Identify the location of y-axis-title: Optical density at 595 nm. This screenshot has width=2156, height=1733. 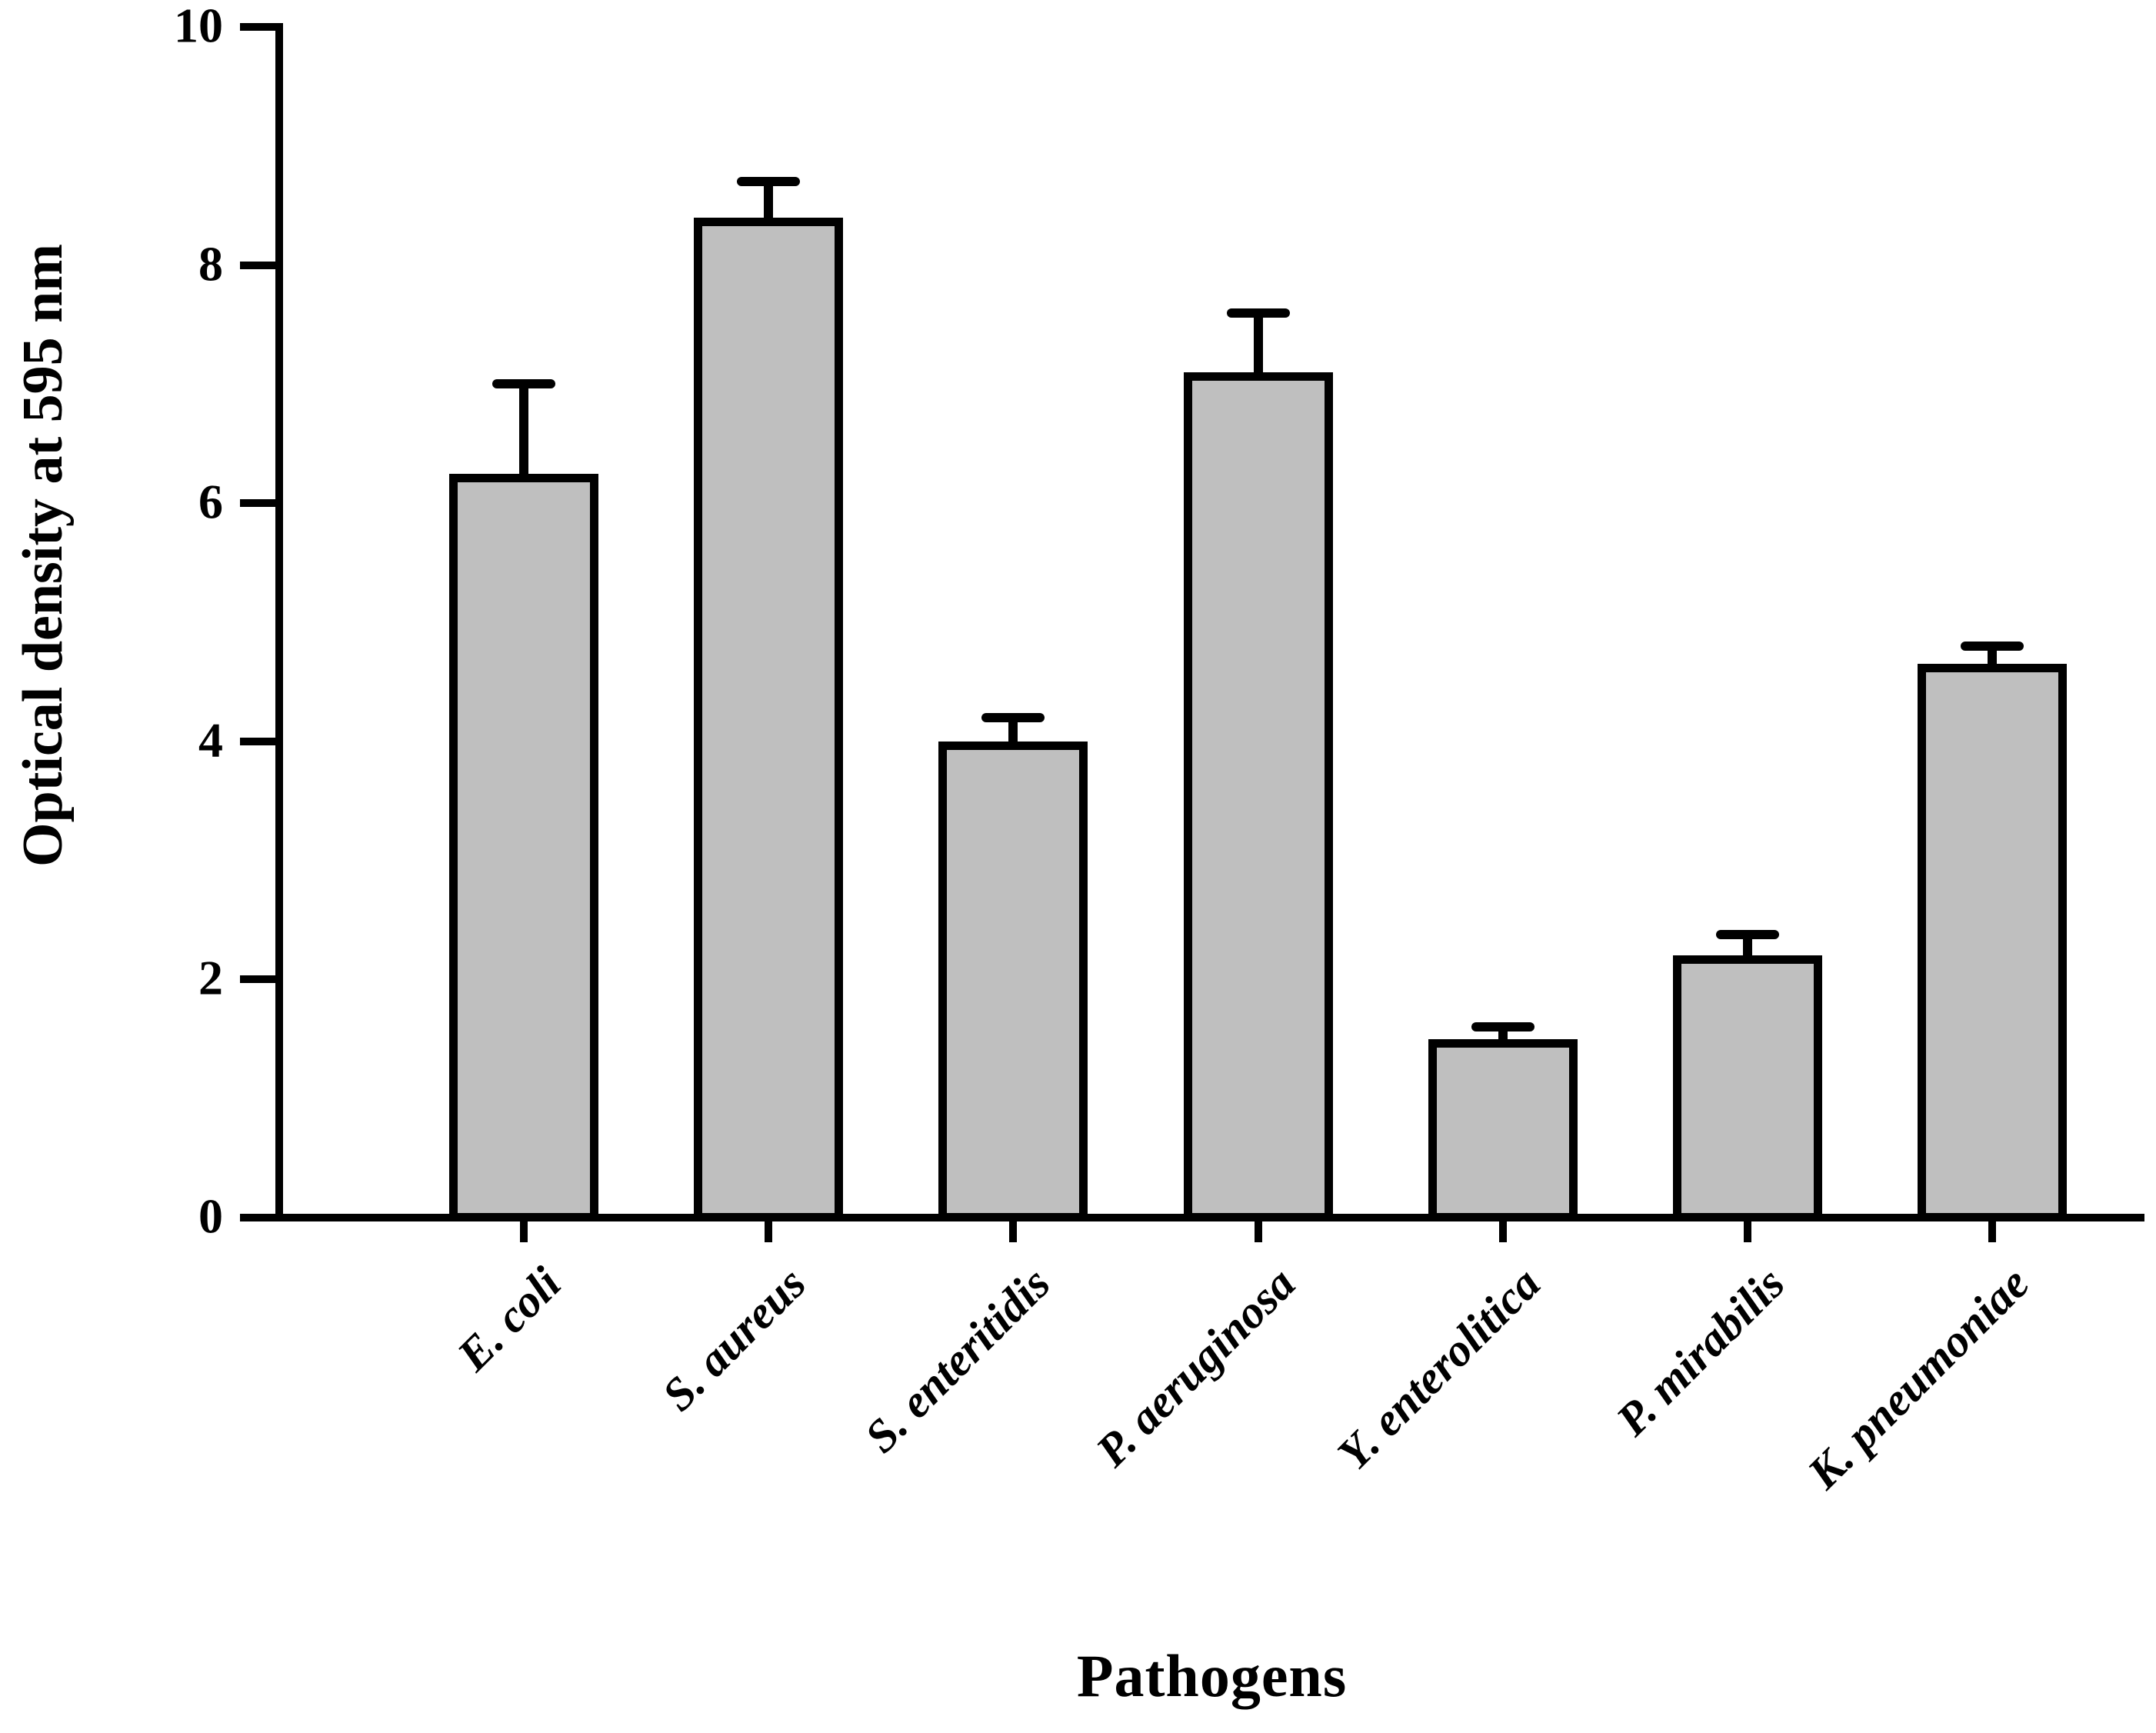
(43, 555).